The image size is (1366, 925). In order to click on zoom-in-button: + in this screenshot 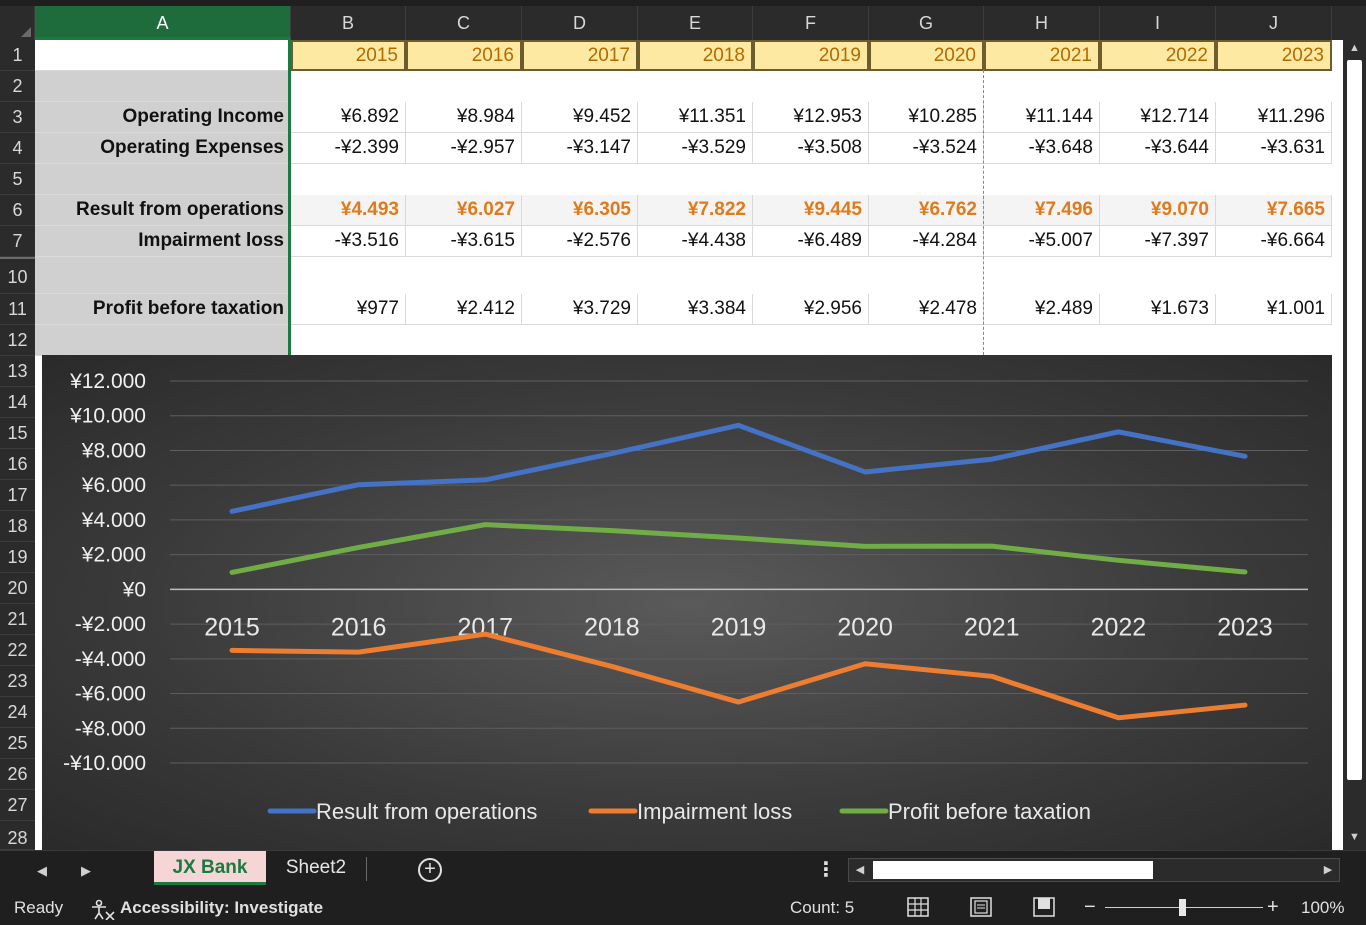, I will do `click(1273, 907)`.